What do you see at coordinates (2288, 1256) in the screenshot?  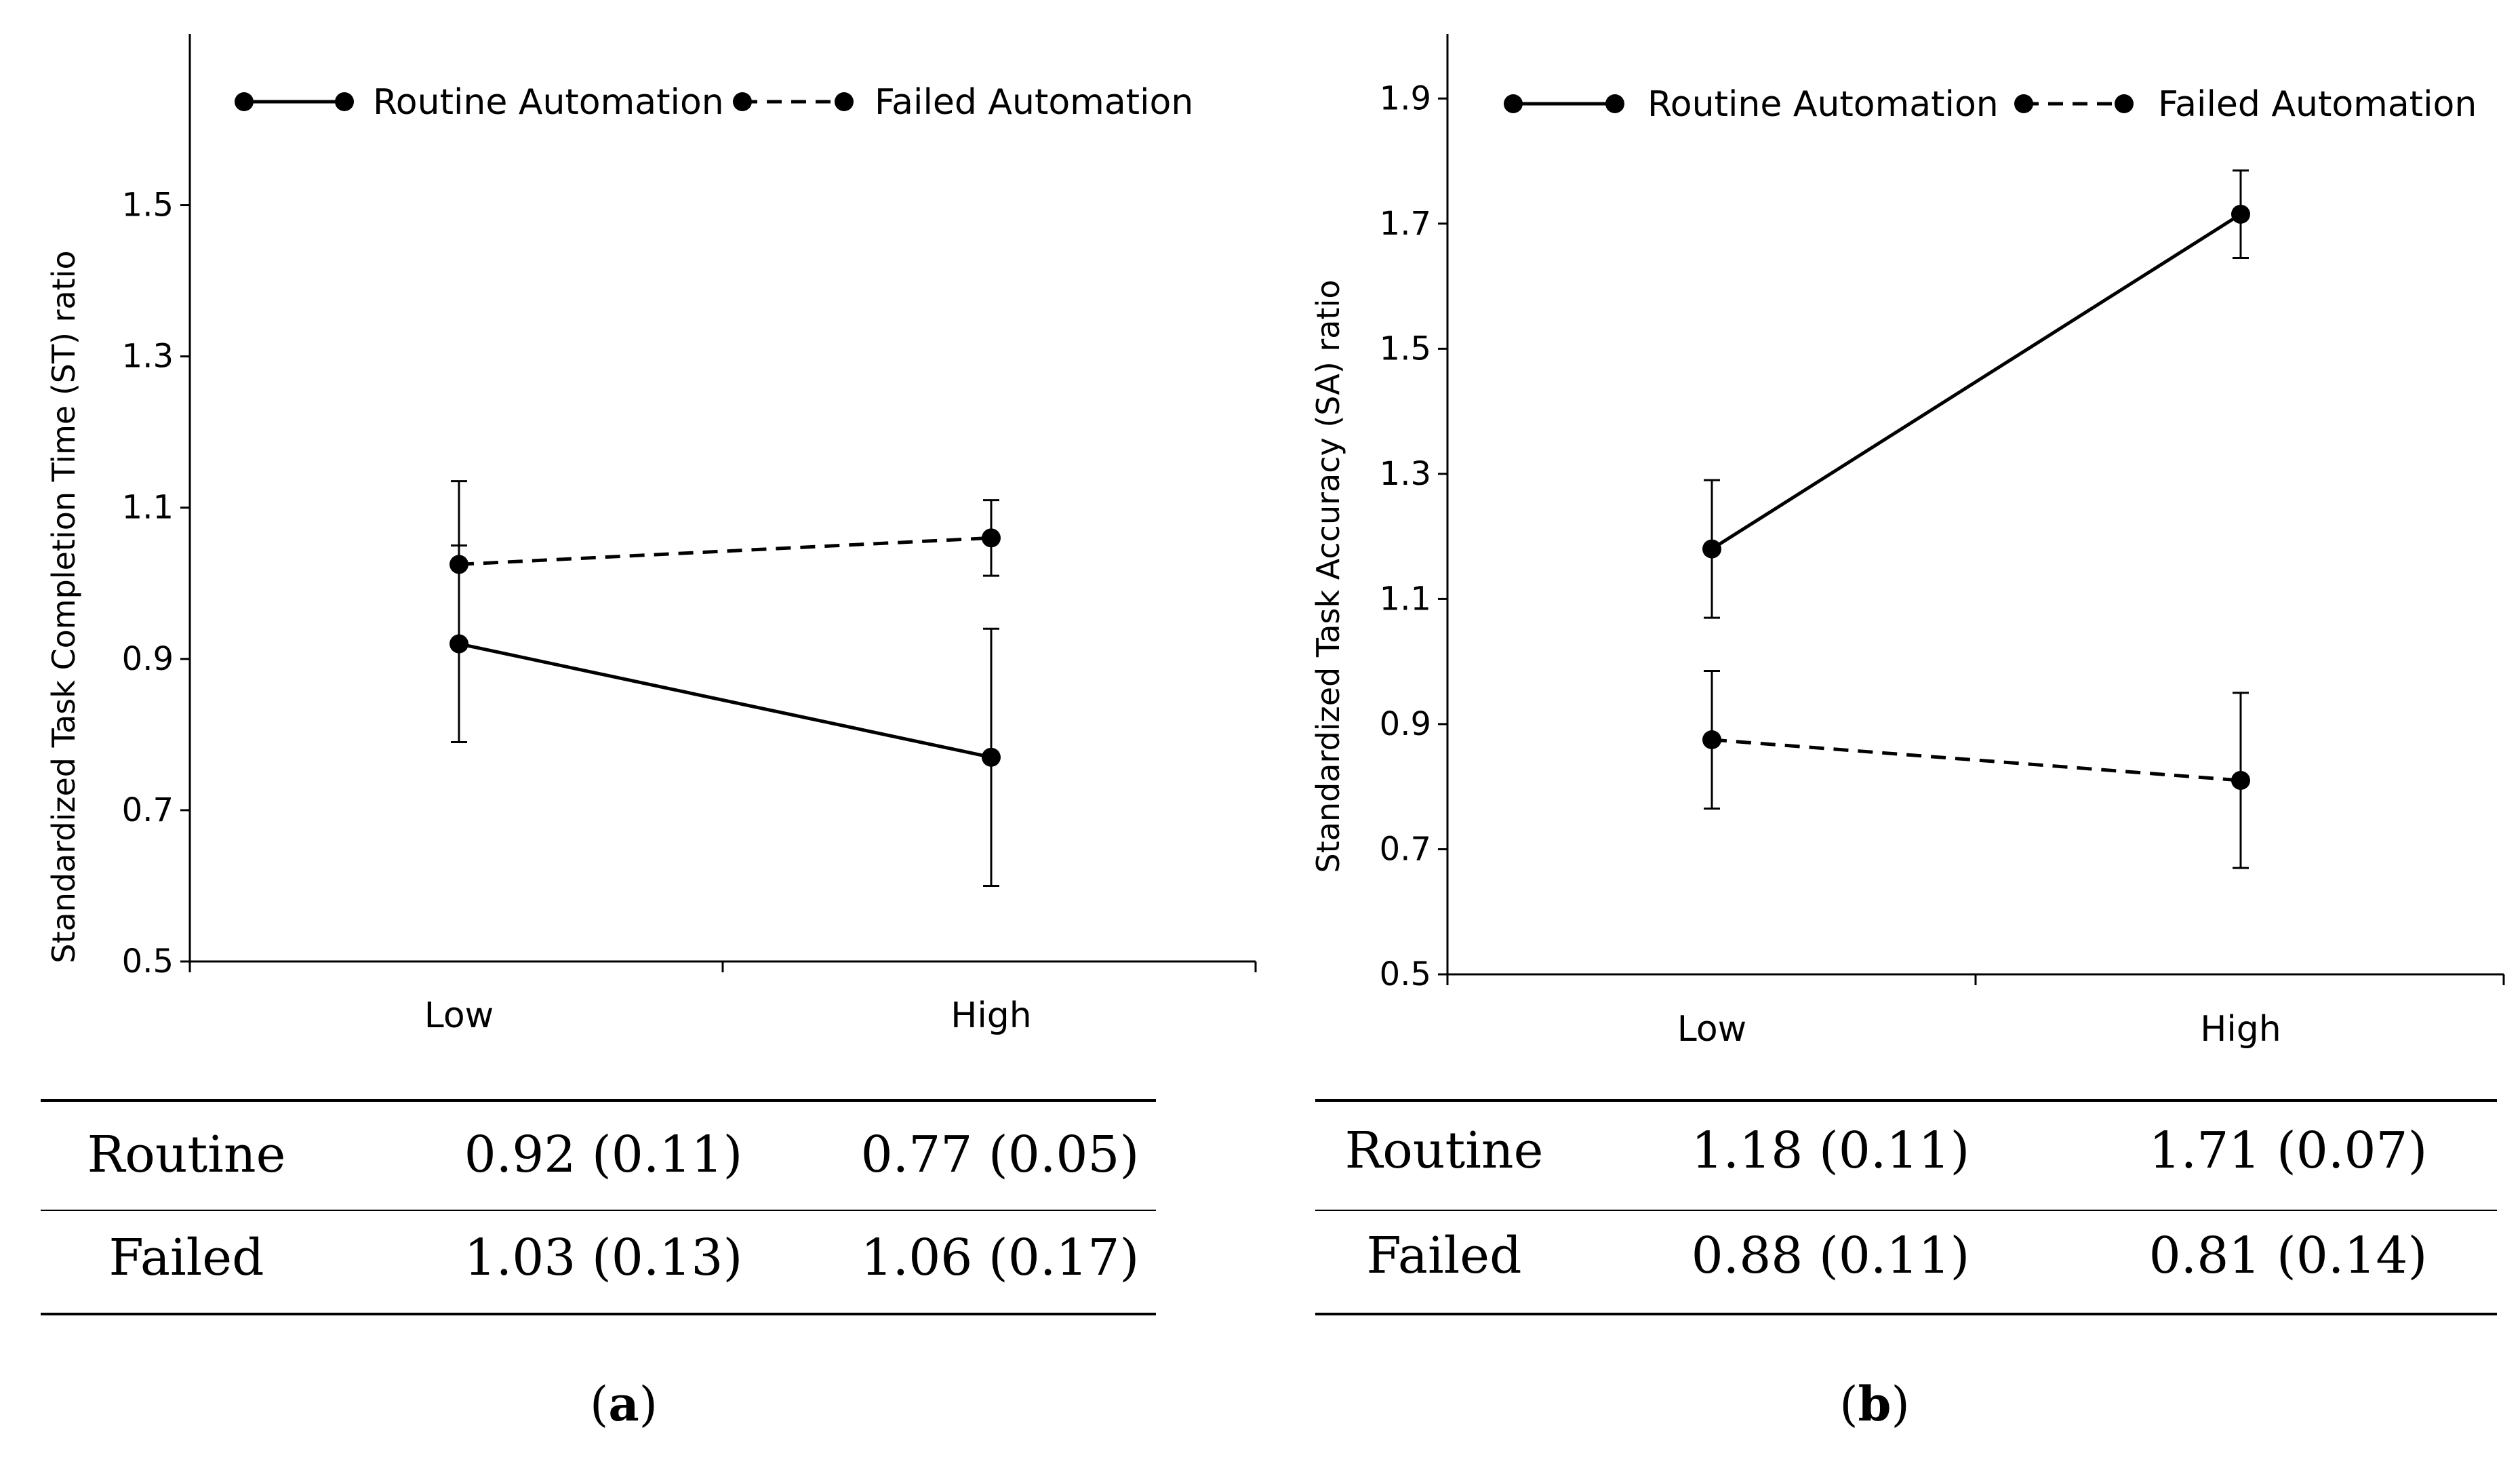 I see `table-cell-b: 0.81 (0.14)` at bounding box center [2288, 1256].